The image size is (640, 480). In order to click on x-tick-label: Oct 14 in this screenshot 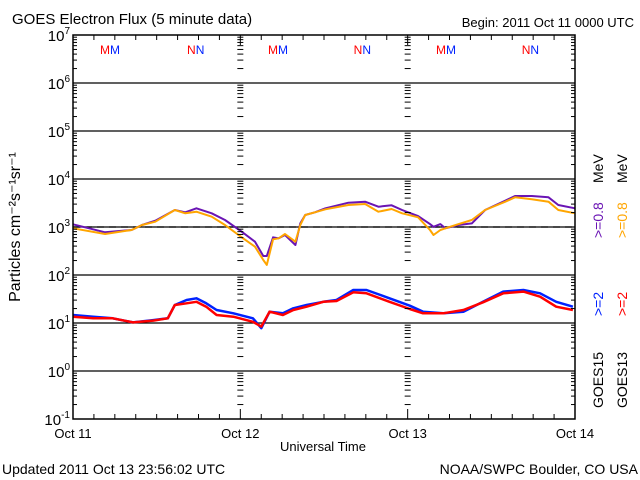, I will do `click(575, 433)`.